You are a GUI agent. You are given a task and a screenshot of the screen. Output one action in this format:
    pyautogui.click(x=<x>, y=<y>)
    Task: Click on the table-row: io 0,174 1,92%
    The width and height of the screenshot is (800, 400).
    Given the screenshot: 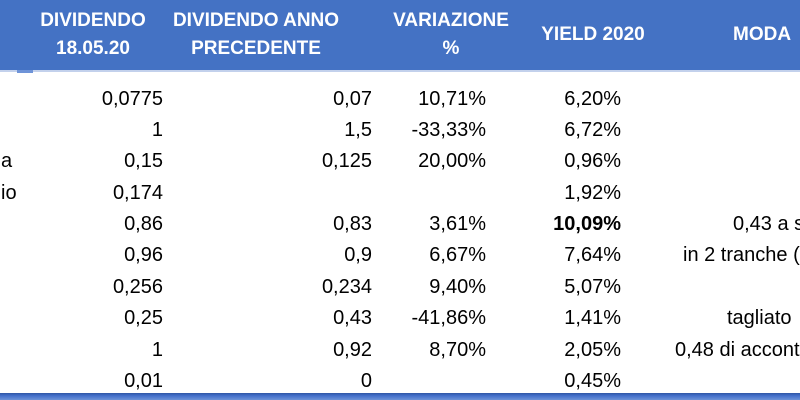 What is the action you would take?
    pyautogui.click(x=400, y=193)
    